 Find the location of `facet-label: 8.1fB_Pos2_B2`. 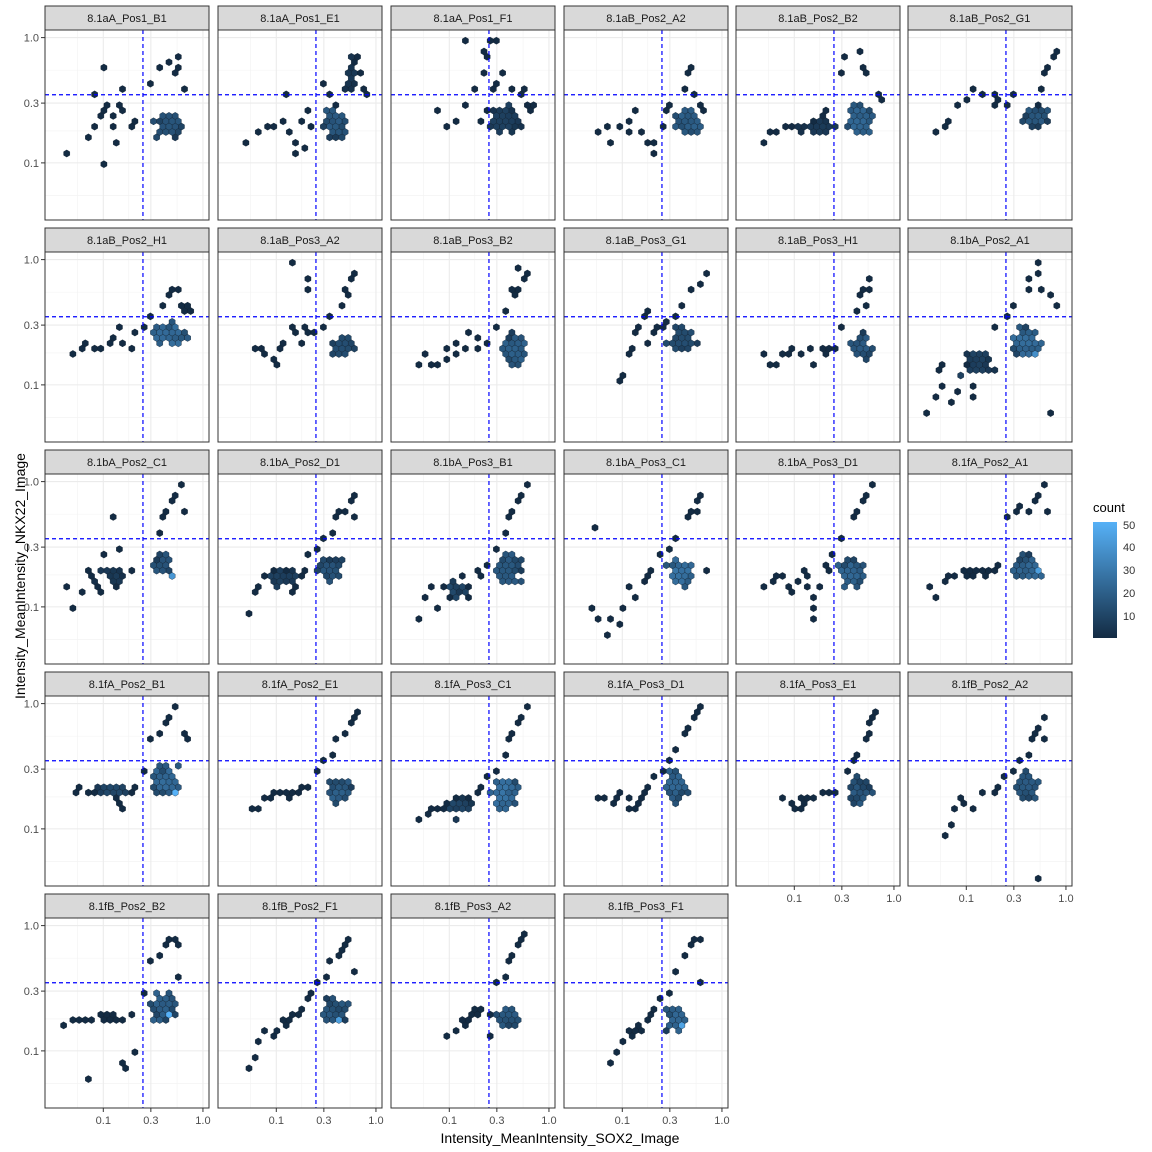

facet-label: 8.1fB_Pos2_B2 is located at coordinates (127, 907).